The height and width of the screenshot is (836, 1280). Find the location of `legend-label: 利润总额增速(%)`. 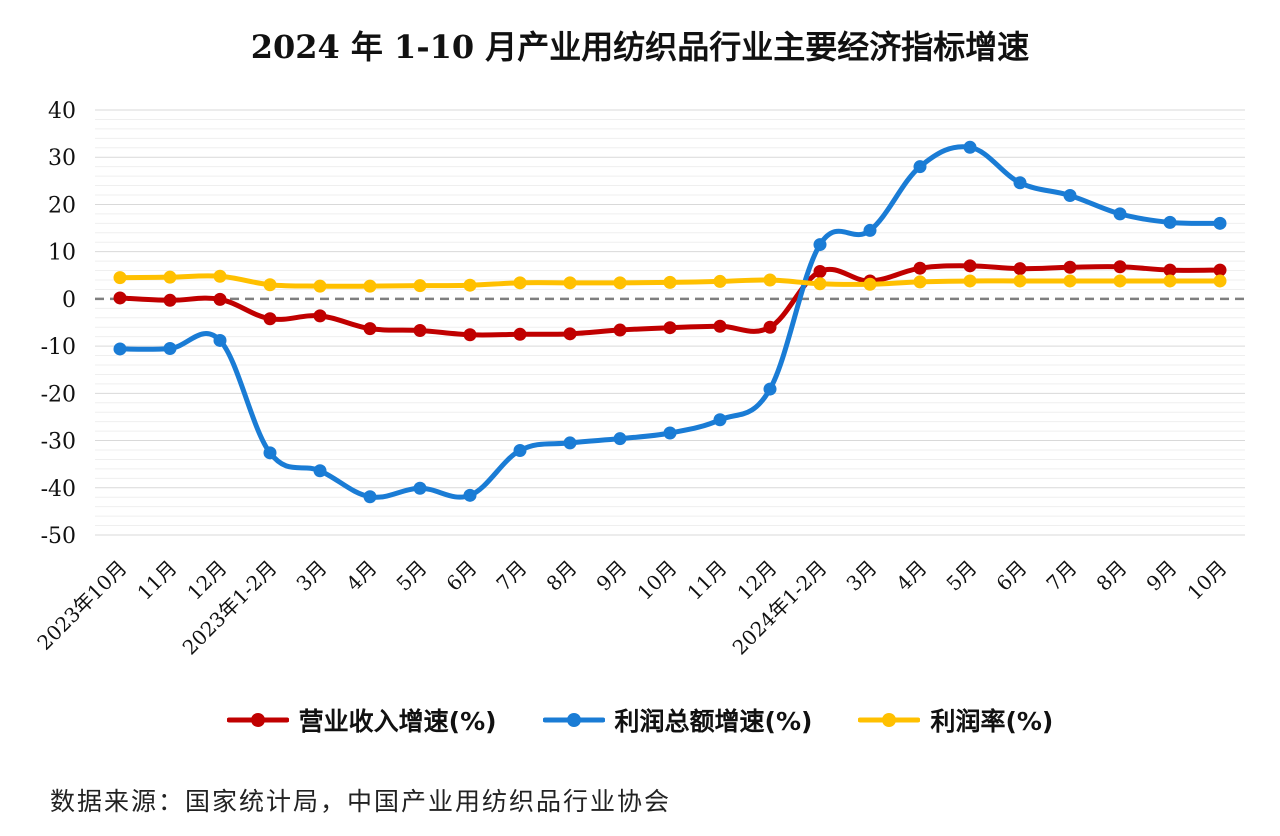

legend-label: 利润总额增速(%) is located at coordinates (713, 721).